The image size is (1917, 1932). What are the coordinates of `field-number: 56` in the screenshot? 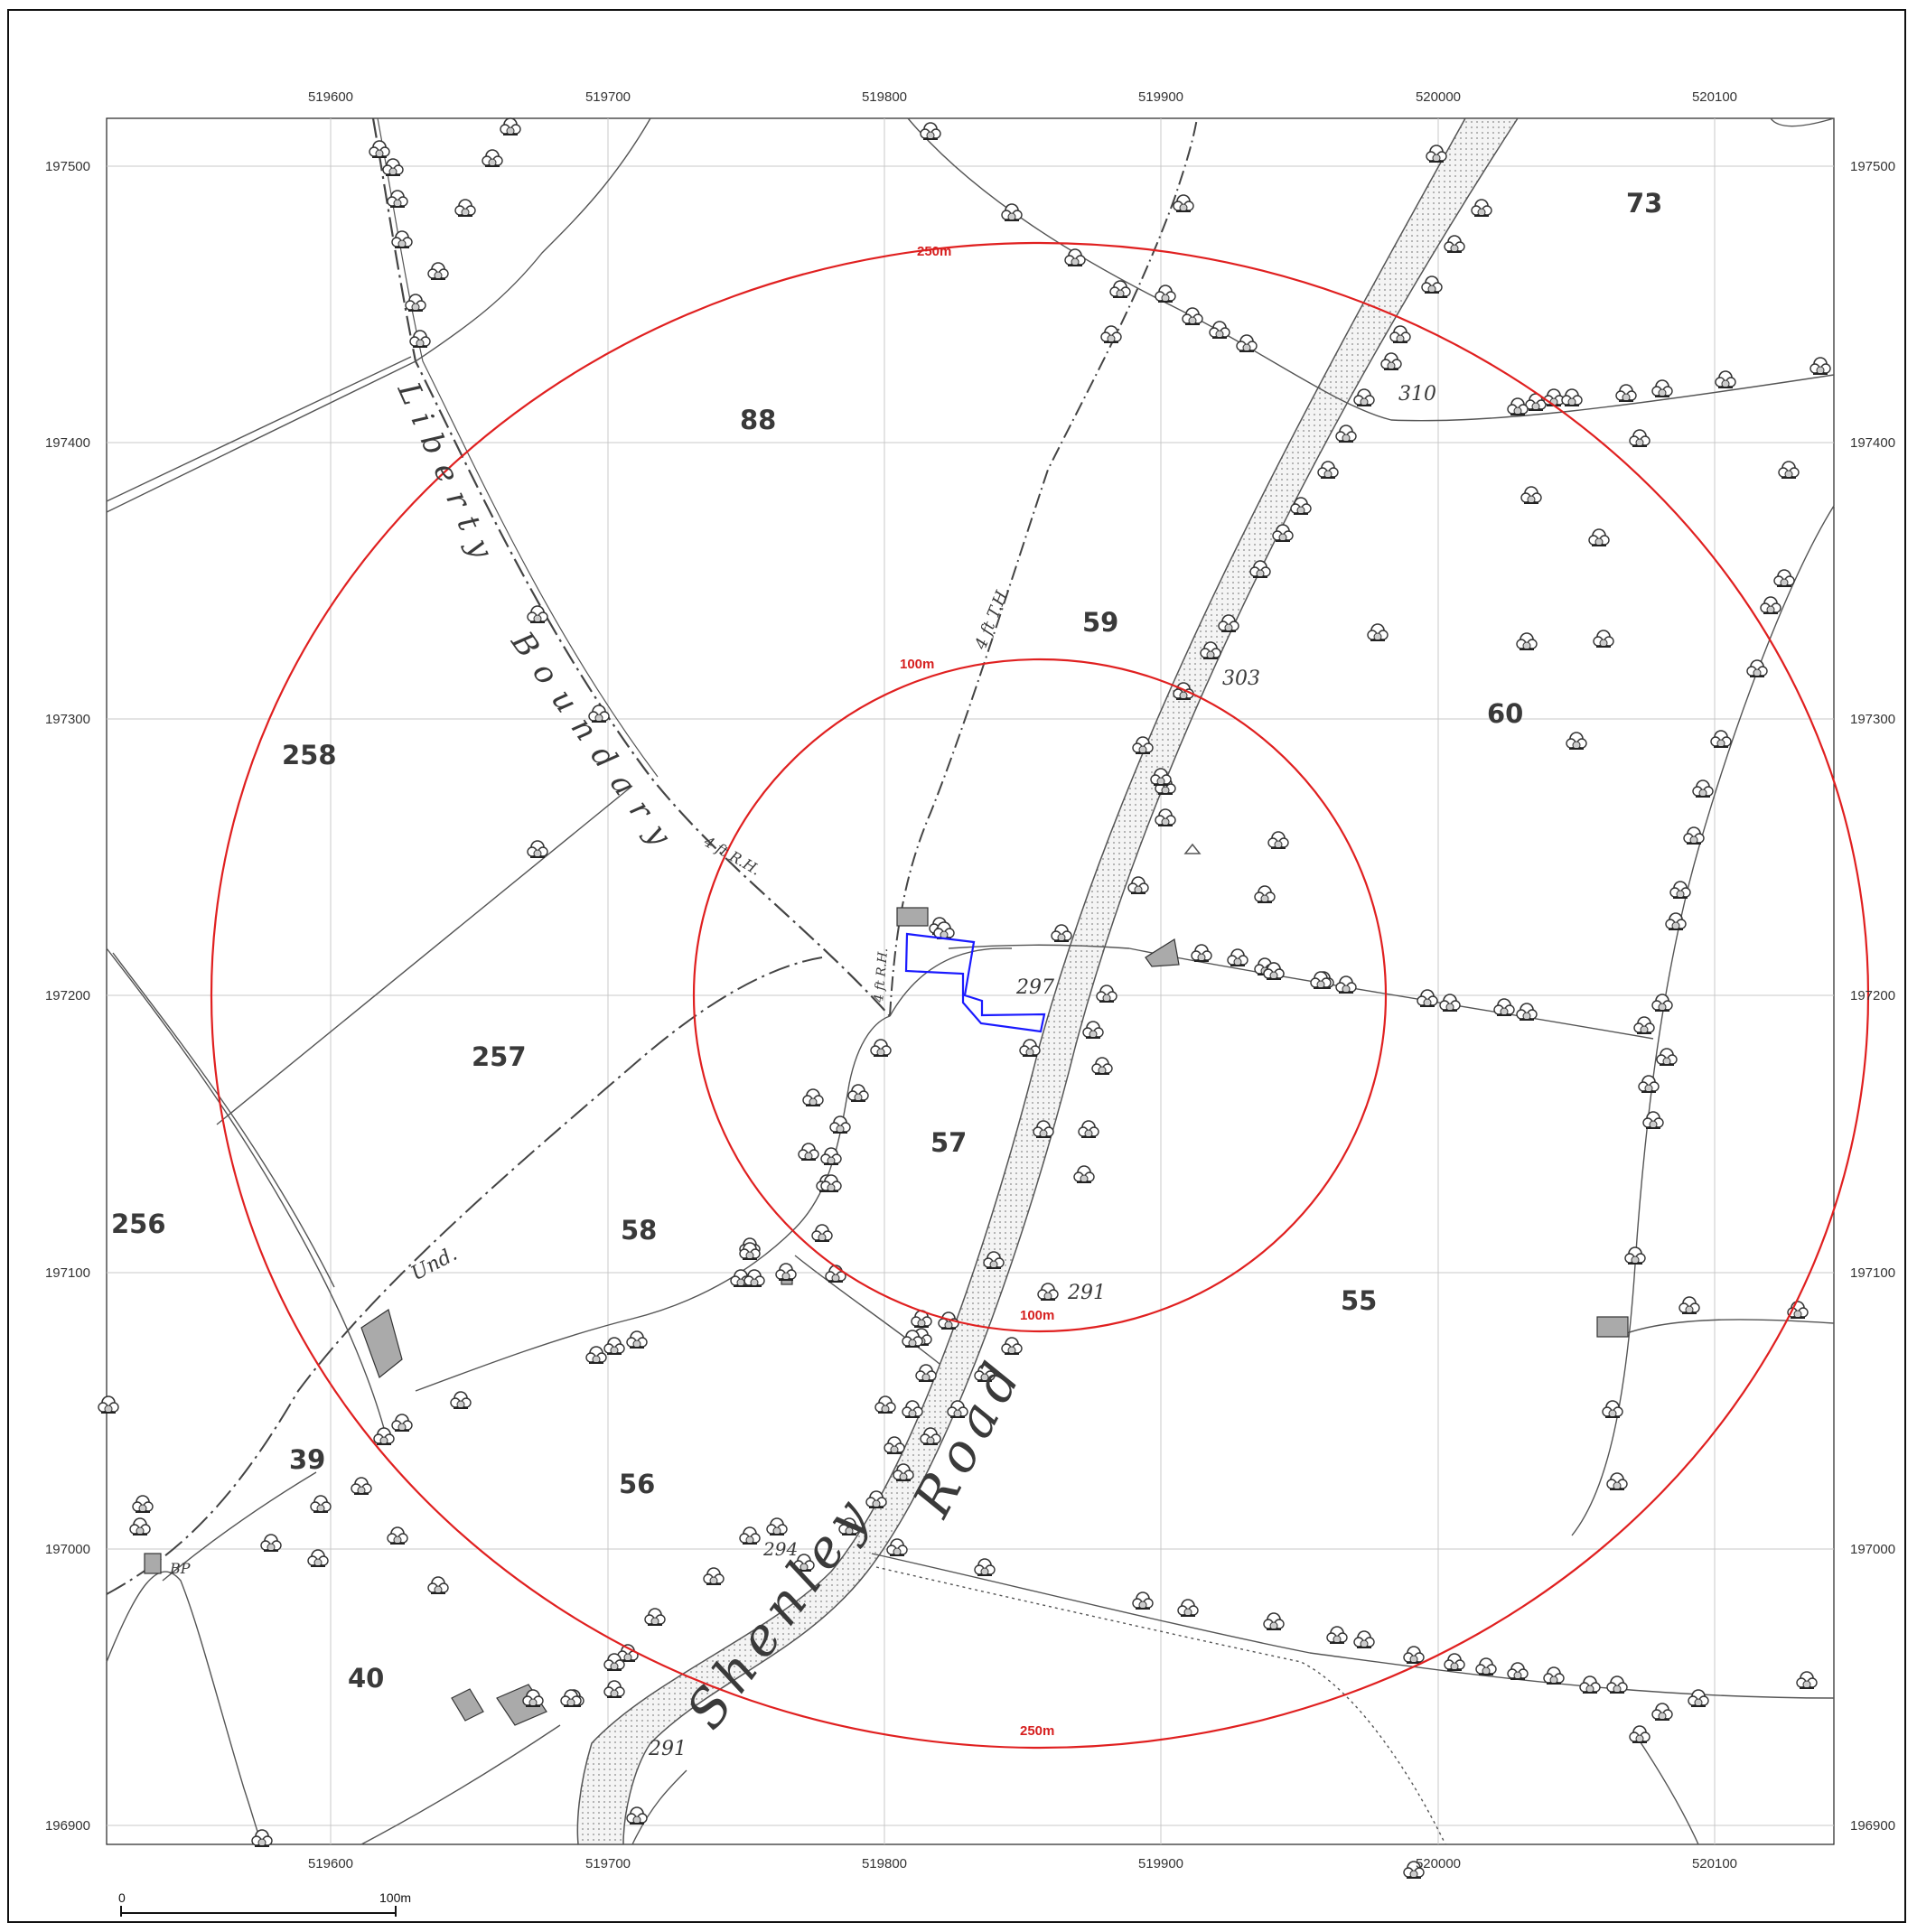 It's located at (637, 1484).